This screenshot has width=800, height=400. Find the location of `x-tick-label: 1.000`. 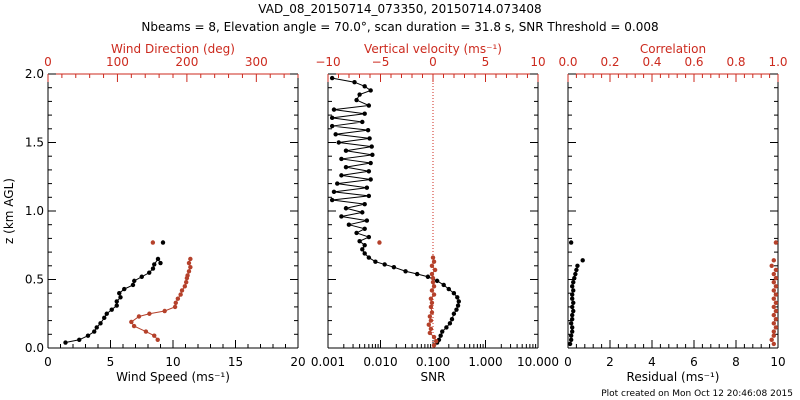

x-tick-label: 1.000 is located at coordinates (485, 362).